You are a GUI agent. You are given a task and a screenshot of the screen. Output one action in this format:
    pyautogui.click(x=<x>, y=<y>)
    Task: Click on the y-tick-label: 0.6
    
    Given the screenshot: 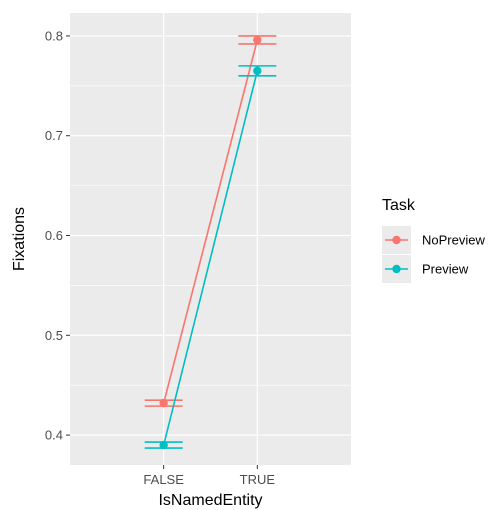 What is the action you would take?
    pyautogui.click(x=54, y=235)
    